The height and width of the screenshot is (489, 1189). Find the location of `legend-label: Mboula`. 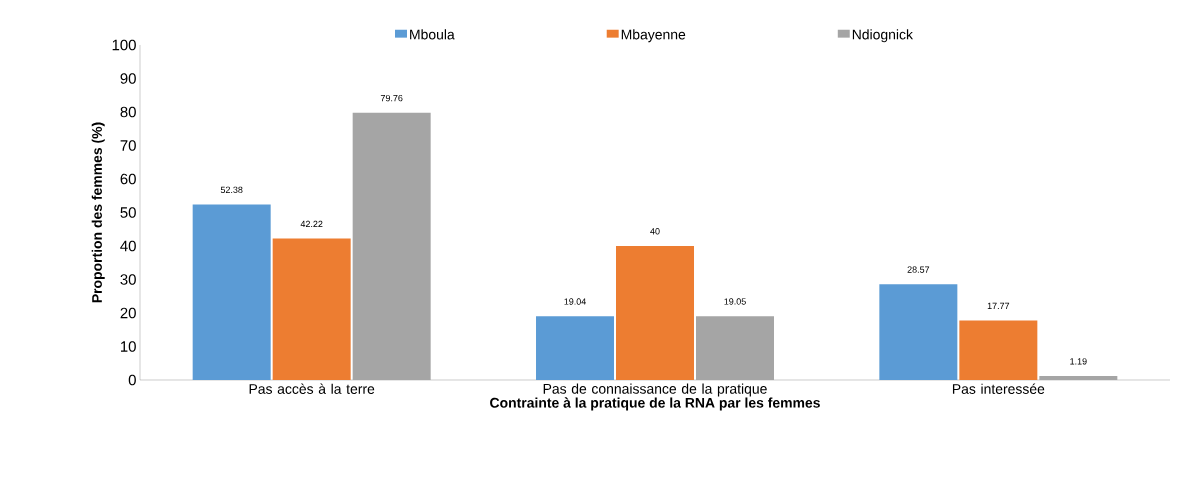

legend-label: Mboula is located at coordinates (432, 34).